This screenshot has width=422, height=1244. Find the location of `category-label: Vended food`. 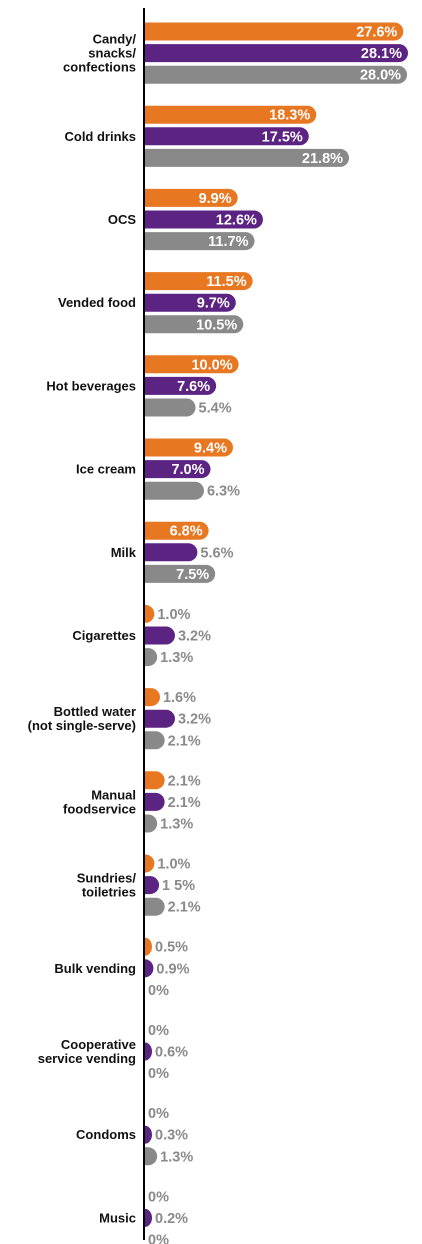

category-label: Vended food is located at coordinates (97, 302).